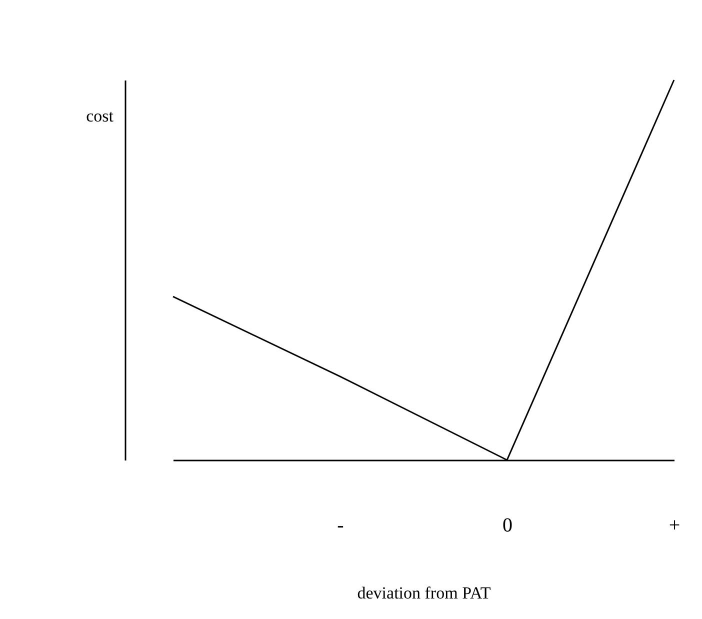  I want to click on x-tick-label: 0, so click(507, 525).